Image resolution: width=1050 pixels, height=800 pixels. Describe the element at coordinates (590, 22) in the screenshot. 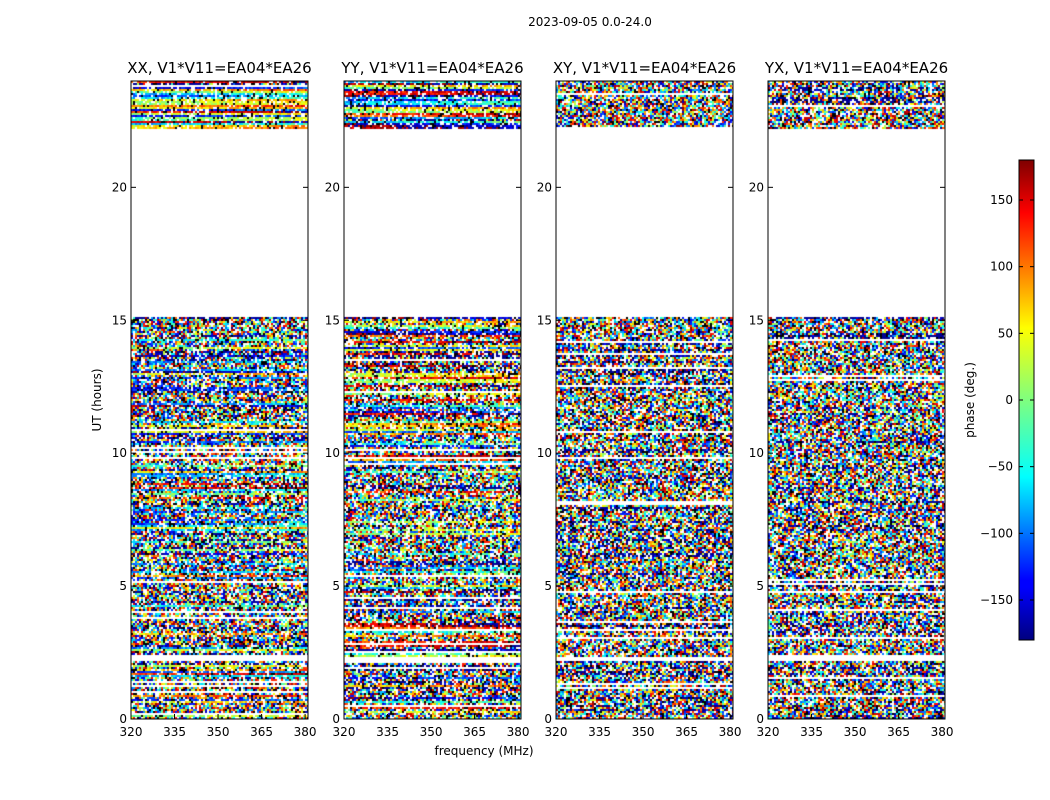

I see `figure-title: 2023-09-05 0.0-24.0` at that location.